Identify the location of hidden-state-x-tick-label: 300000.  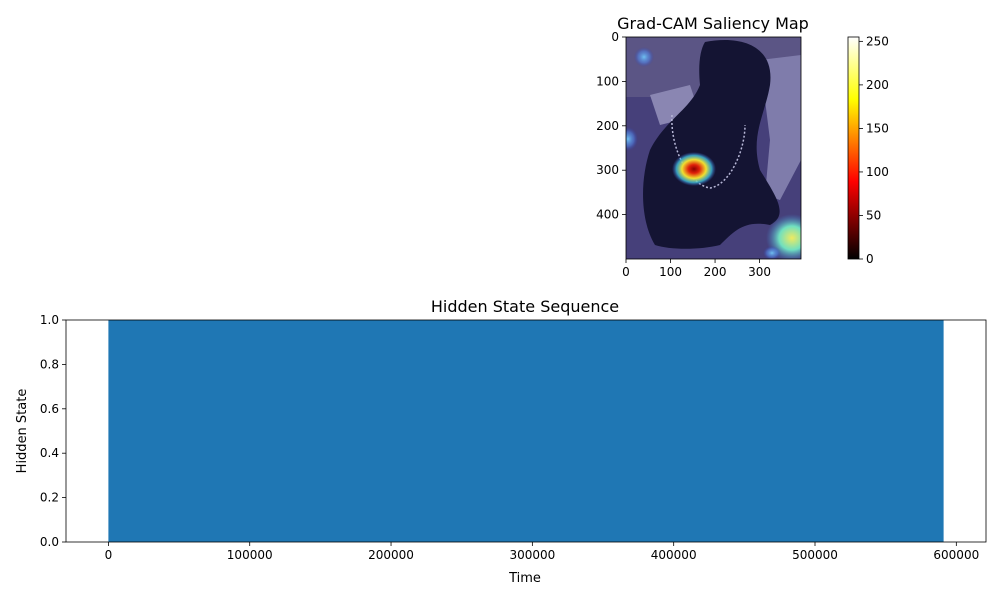
(532, 555).